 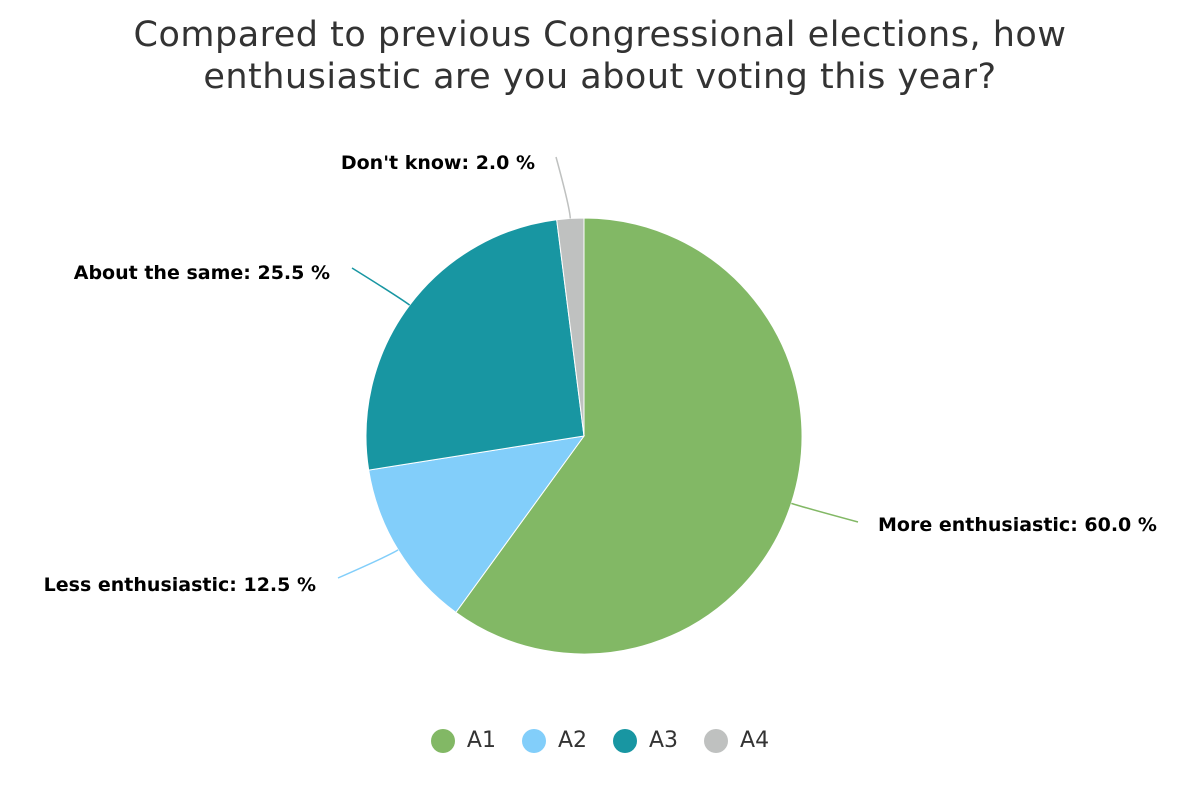 I want to click on legend-swatch-a3, so click(x=625, y=740).